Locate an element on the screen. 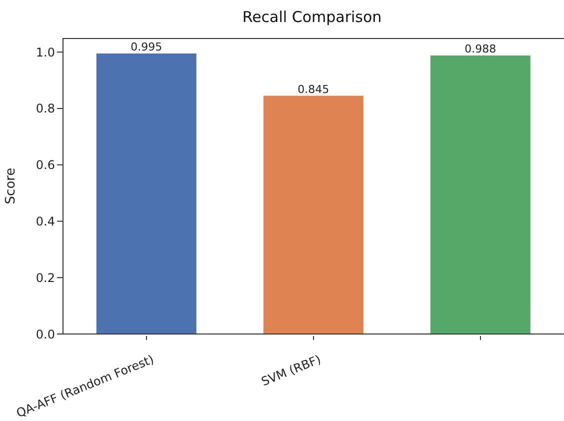  data-label: 0.988 is located at coordinates (480, 49).